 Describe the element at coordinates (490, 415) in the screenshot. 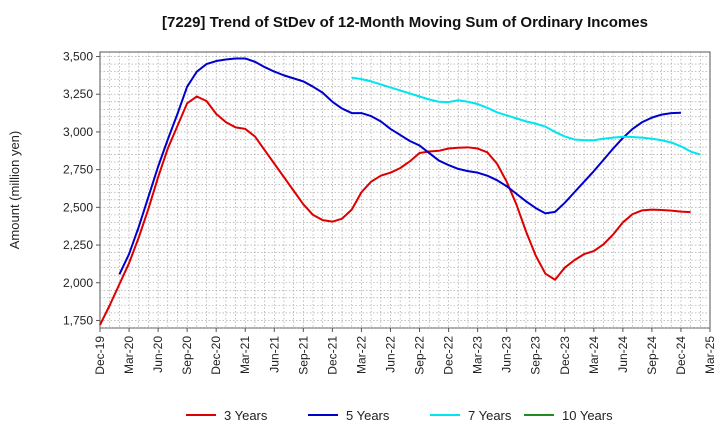

I see `legend-label-7-years: 7 Years` at that location.